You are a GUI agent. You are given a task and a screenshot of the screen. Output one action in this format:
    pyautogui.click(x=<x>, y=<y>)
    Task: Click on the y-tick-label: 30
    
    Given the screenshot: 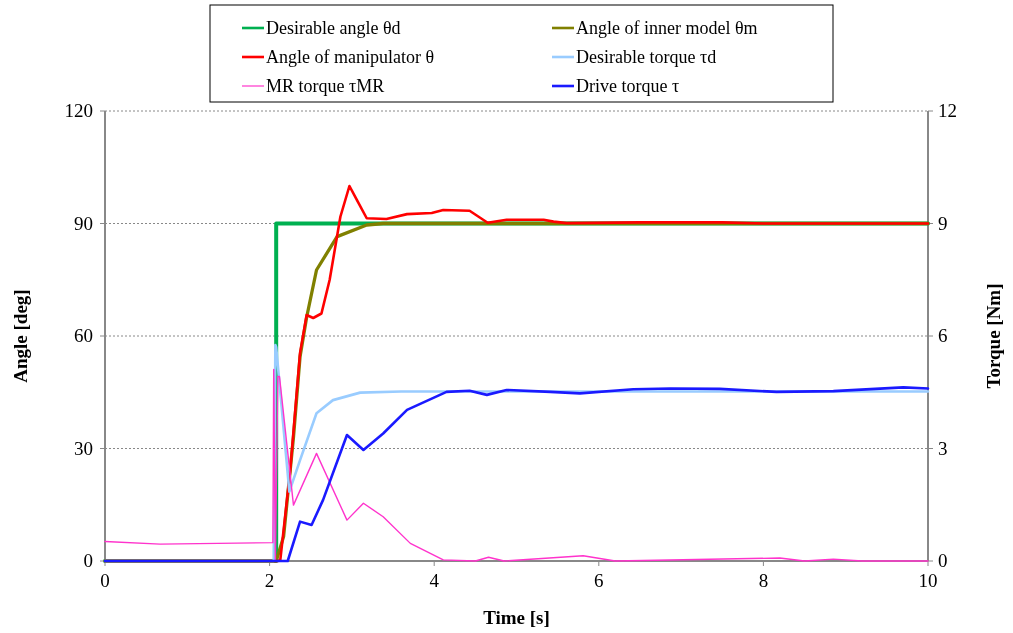 What is the action you would take?
    pyautogui.click(x=83, y=448)
    